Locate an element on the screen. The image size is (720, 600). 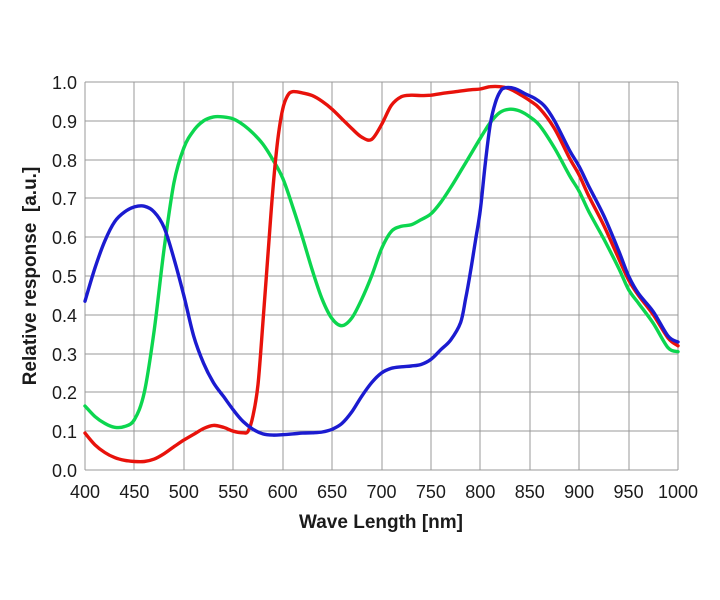
y-tick-label: 0.3 is located at coordinates (64, 354).